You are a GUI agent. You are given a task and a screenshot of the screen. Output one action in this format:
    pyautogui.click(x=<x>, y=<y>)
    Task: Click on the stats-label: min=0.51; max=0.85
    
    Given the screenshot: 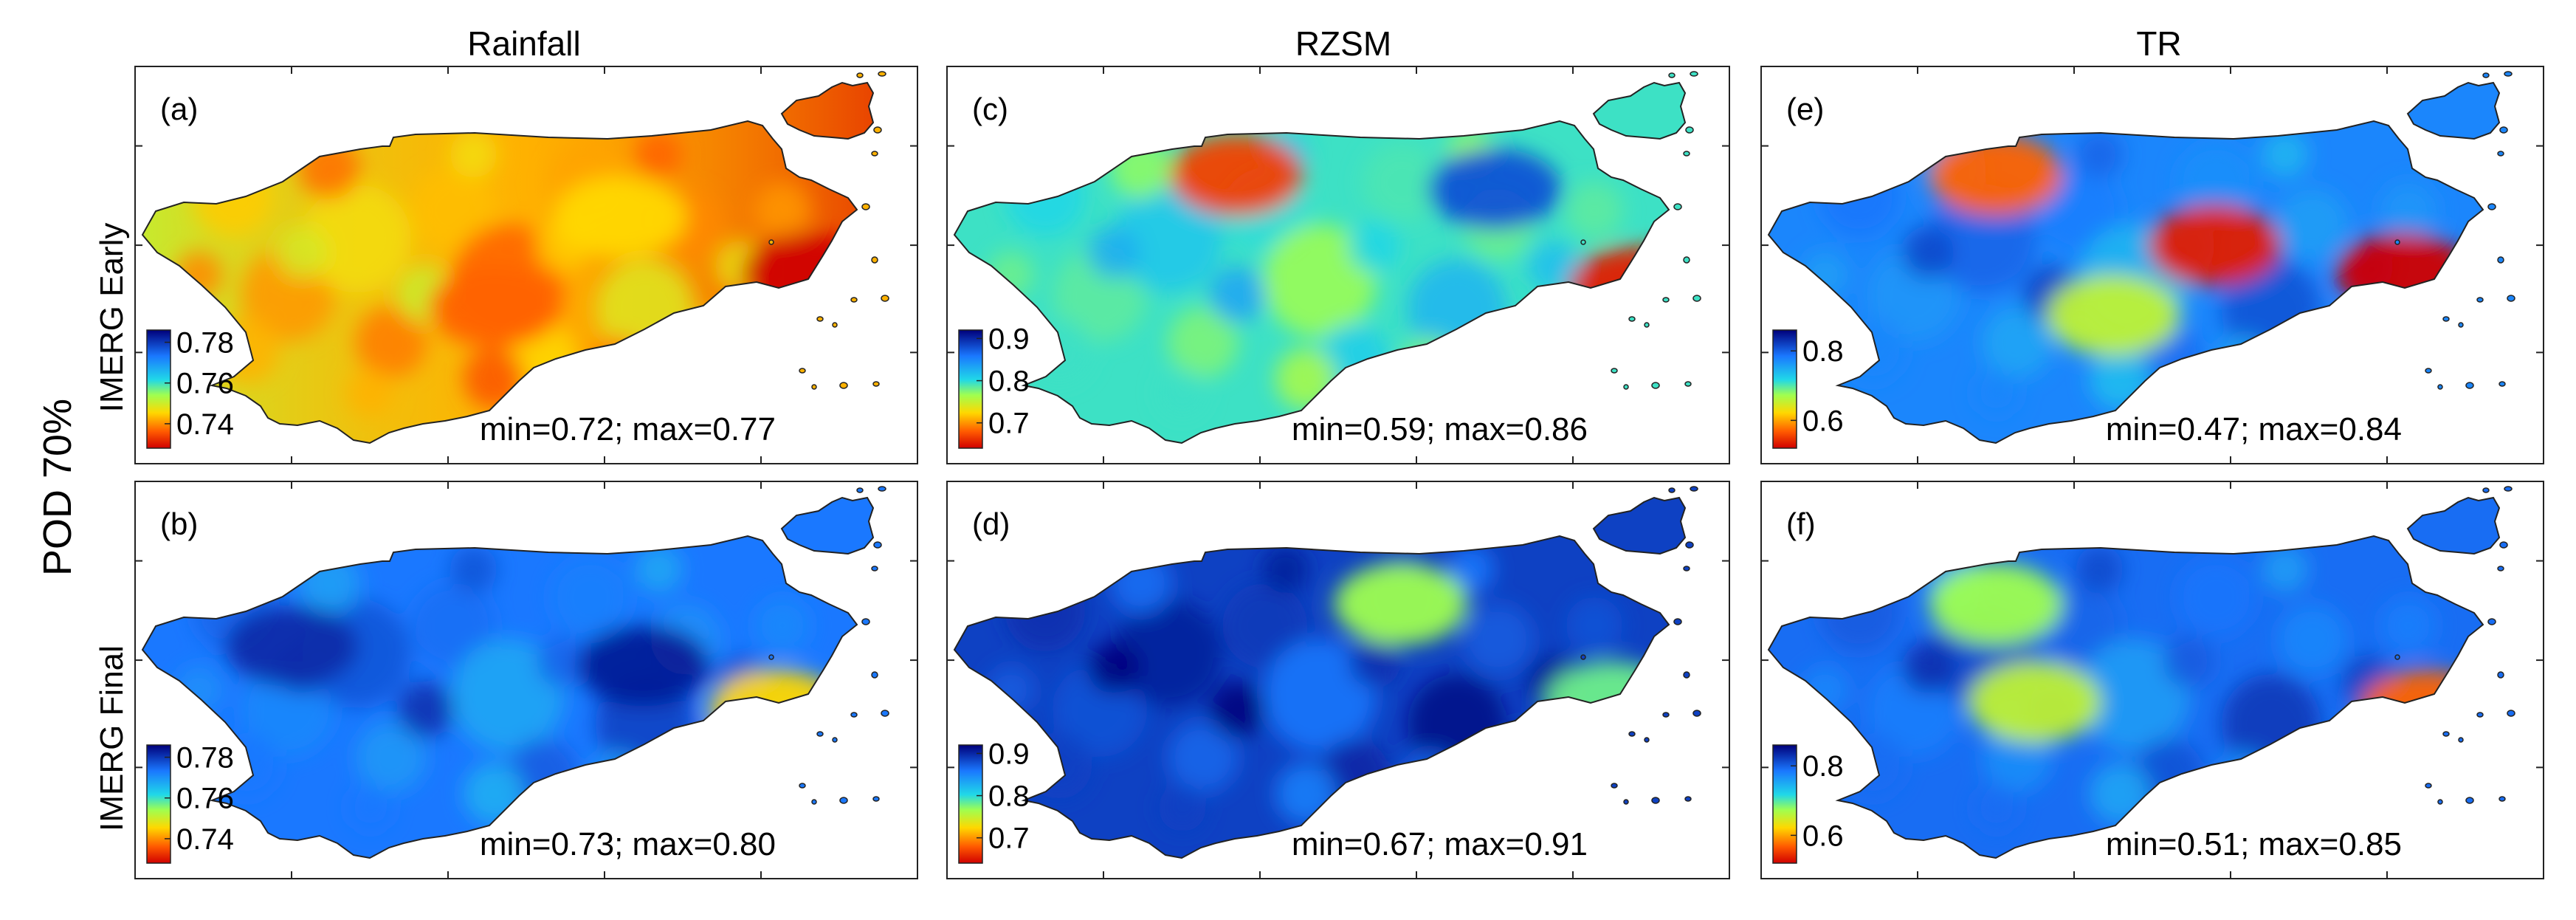 What is the action you would take?
    pyautogui.click(x=2254, y=844)
    